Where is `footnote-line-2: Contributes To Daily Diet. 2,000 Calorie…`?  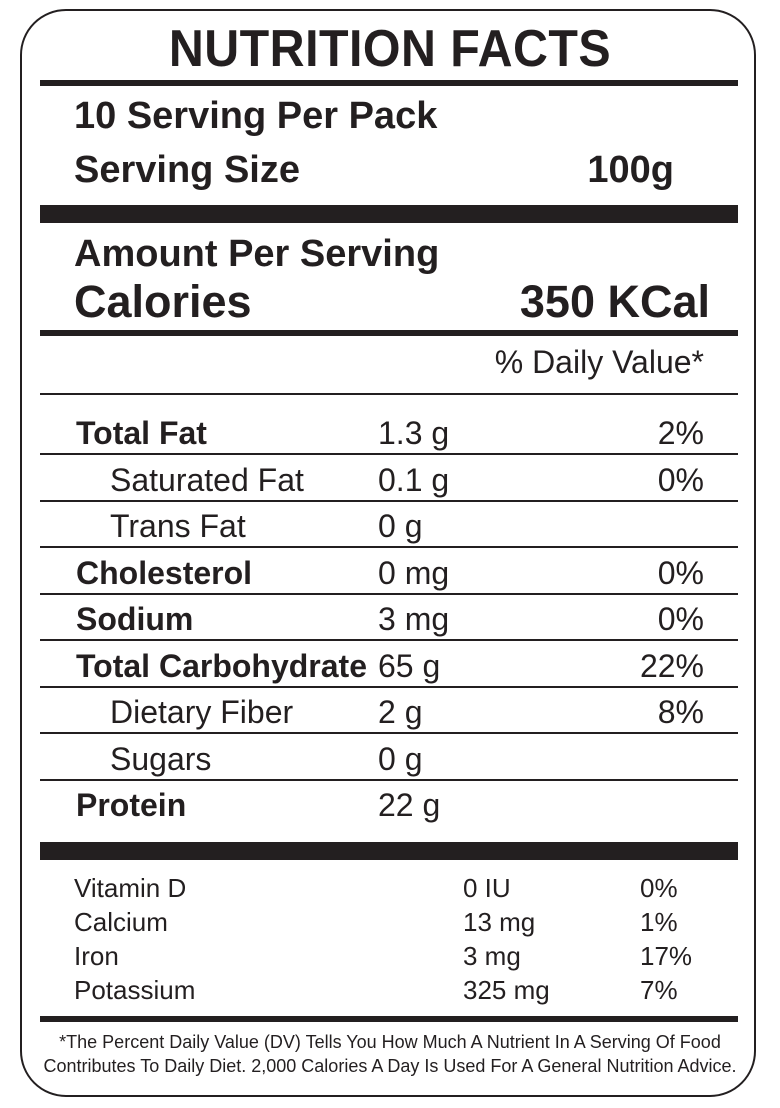
footnote-line-2: Contributes To Daily Diet. 2,000 Calorie… is located at coordinates (390, 1066).